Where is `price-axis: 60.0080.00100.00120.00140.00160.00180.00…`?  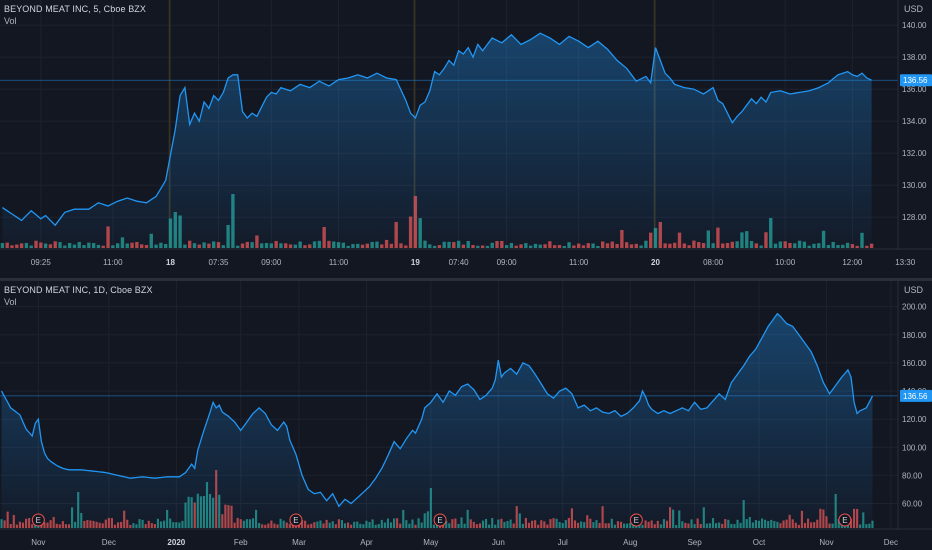
price-axis: 60.0080.00100.00120.00140.00160.00180.00… is located at coordinates (914, 405).